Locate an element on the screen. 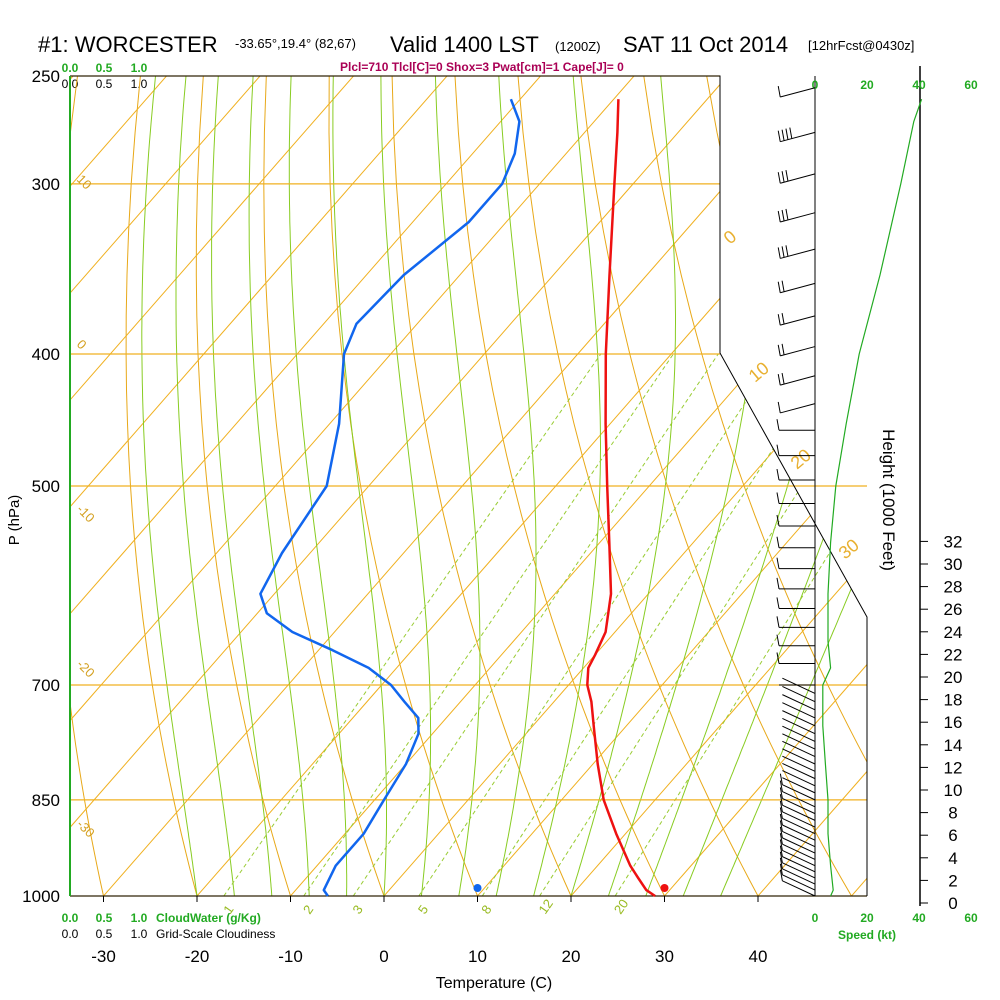 The image size is (1000, 1000). temperature-tick-label: 0 is located at coordinates (383, 956).